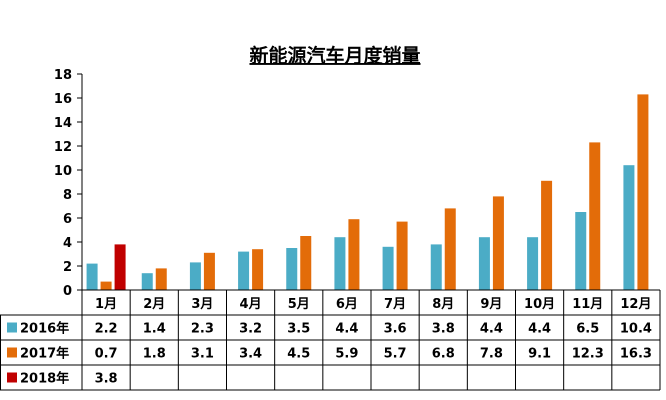 The width and height of the screenshot is (666, 400). What do you see at coordinates (491, 354) in the screenshot?
I see `data-label: 7.8` at bounding box center [491, 354].